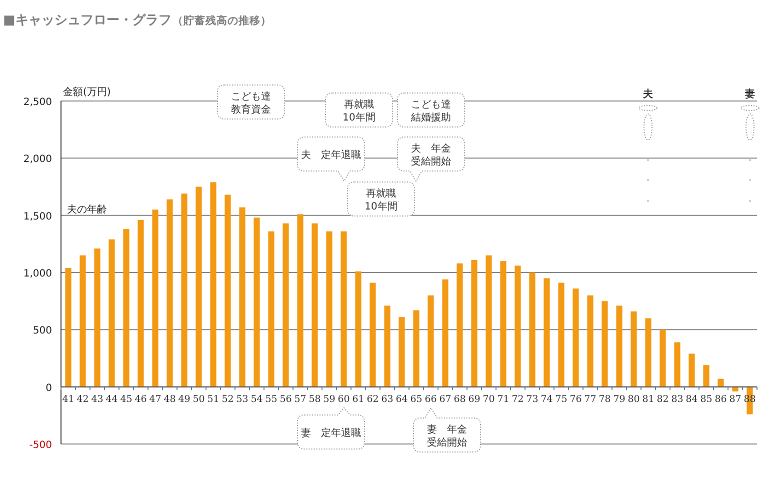 This screenshot has height=477, width=775. Describe the element at coordinates (286, 399) in the screenshot. I see `x-tick-label: 56` at that location.